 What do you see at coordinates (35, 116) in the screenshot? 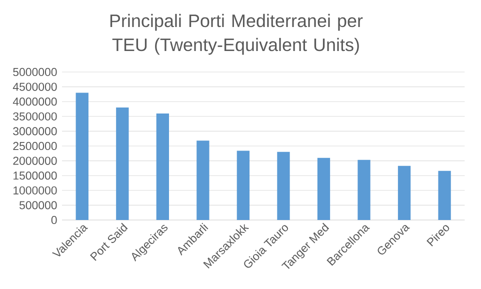
I see `y-tick-label: 3500000` at bounding box center [35, 116].